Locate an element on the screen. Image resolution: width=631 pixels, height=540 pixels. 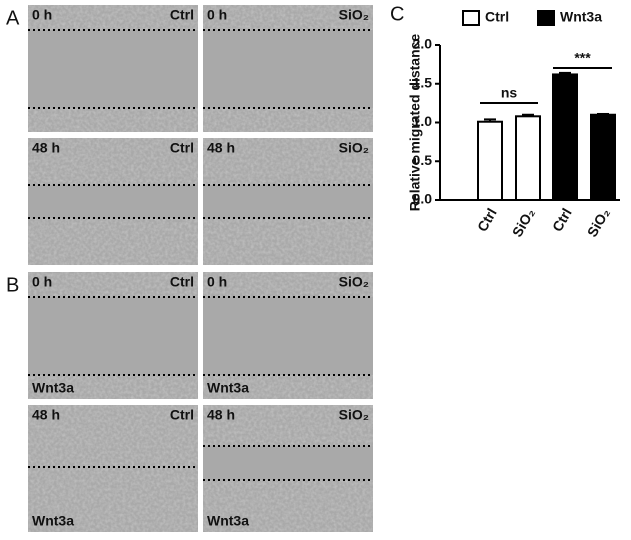
panel-letter: B is located at coordinates (12, 285).